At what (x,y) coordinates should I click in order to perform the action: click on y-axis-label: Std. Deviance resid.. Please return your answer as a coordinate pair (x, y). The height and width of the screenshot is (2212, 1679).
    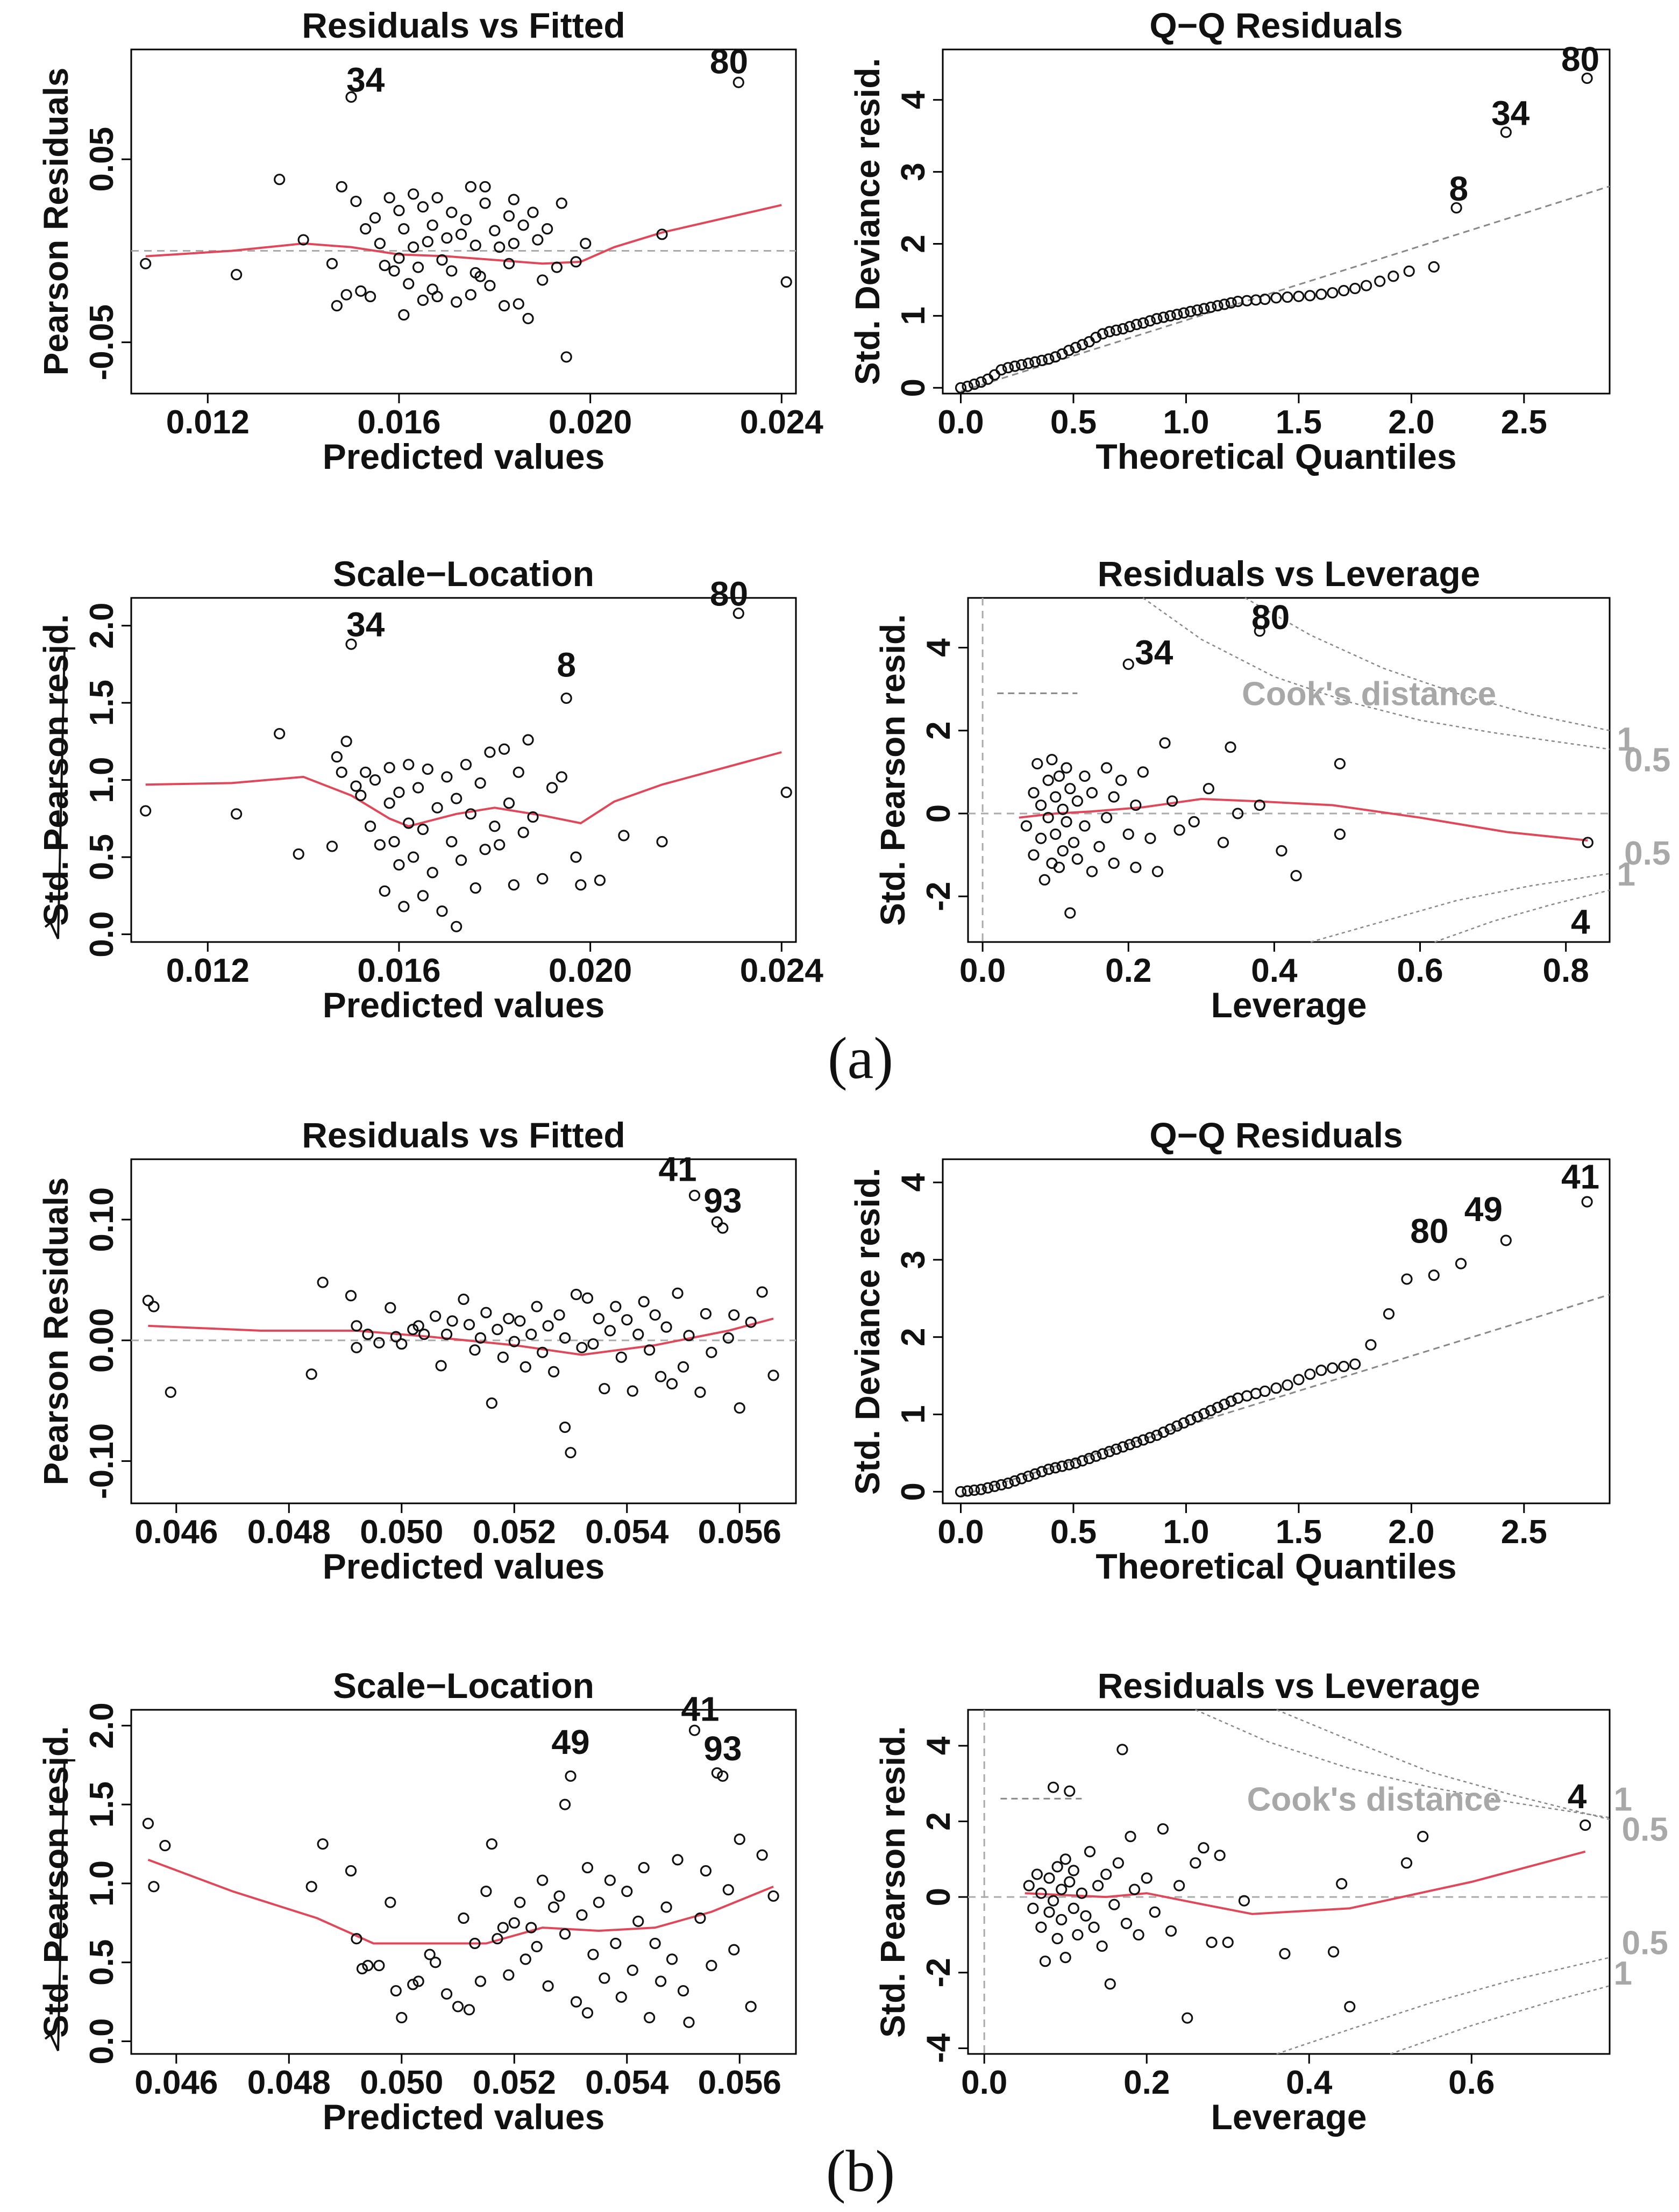
    Looking at the image, I should click on (867, 1331).